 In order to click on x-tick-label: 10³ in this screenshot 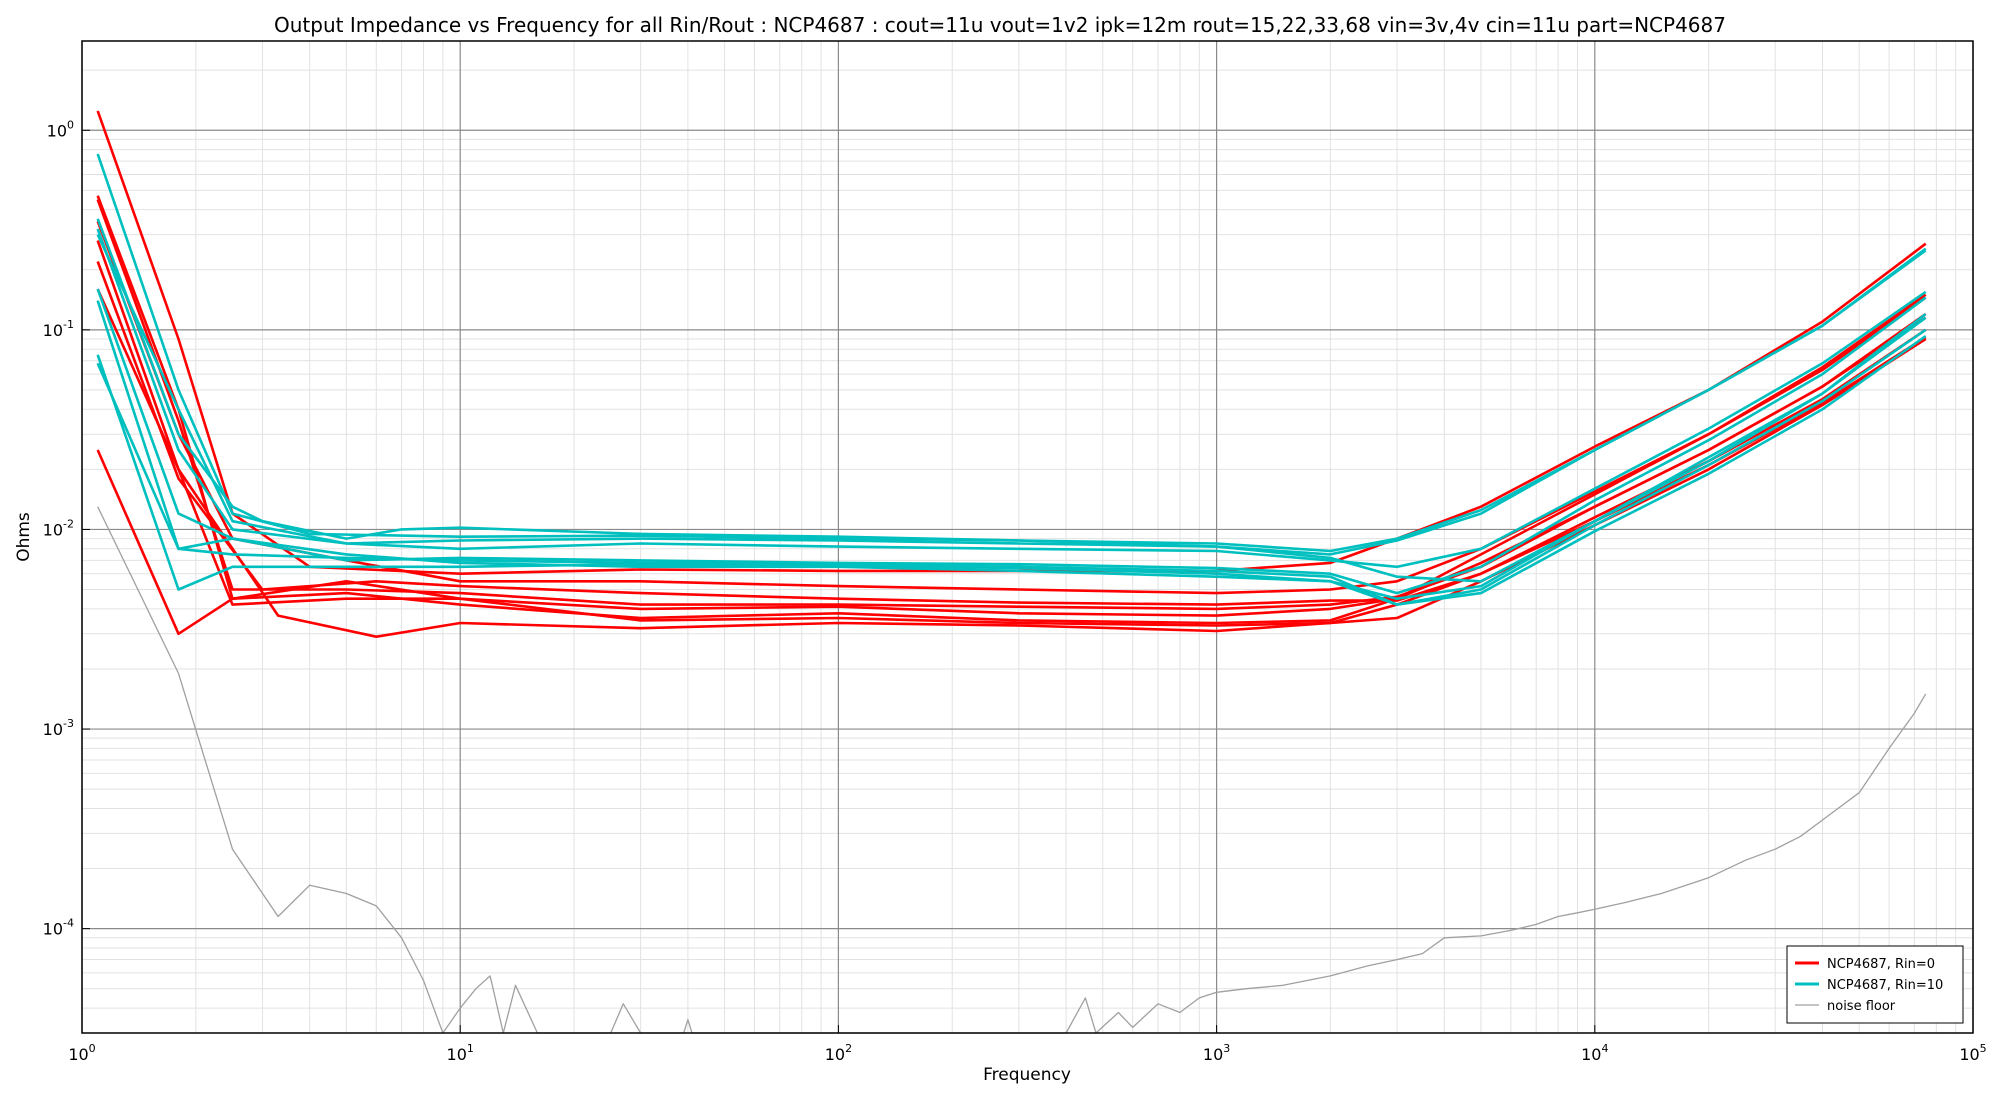, I will do `click(1216, 1053)`.